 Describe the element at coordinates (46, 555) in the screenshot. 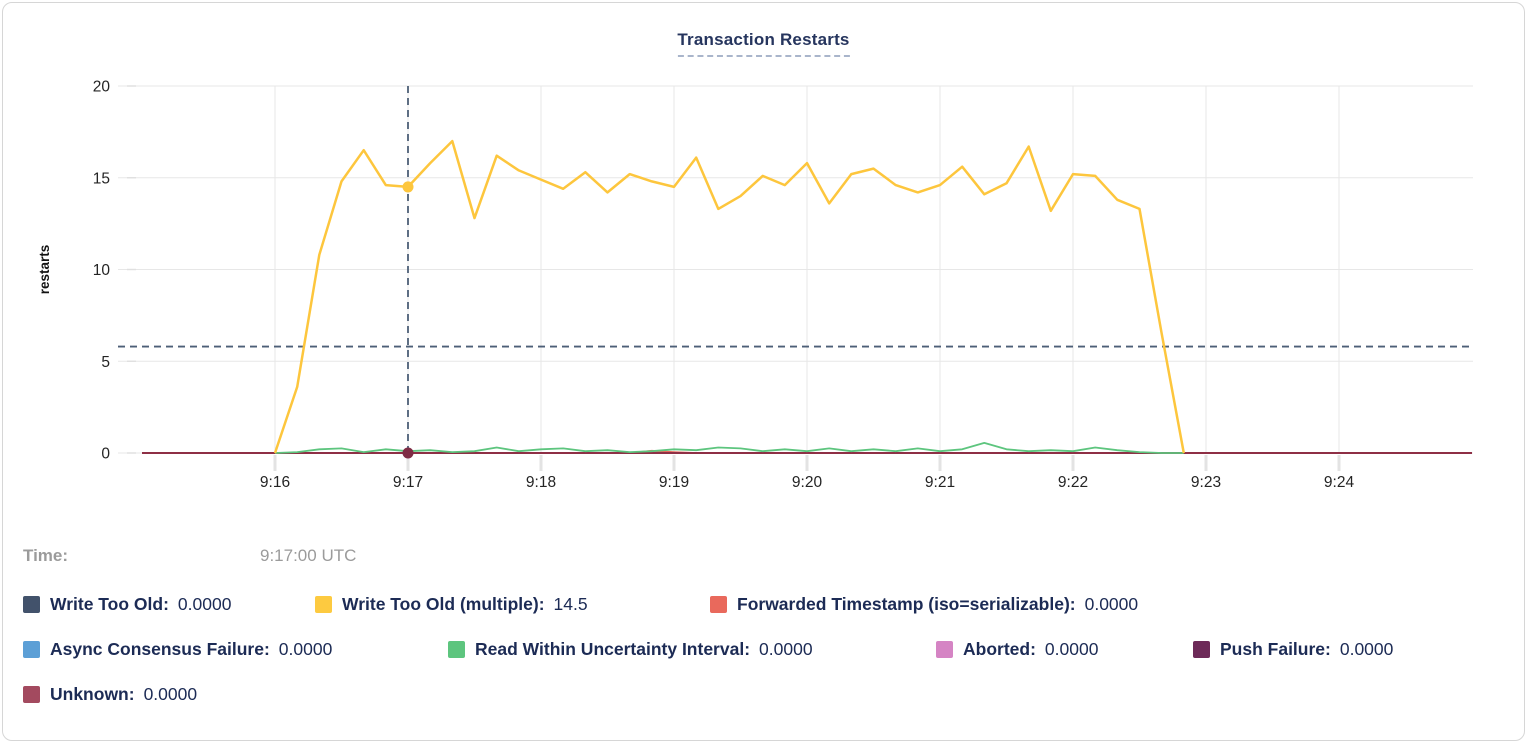

I see `hover-time-label: Time:` at that location.